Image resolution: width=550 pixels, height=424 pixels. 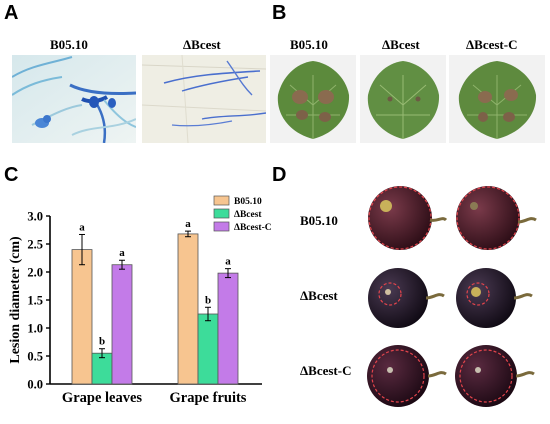 What do you see at coordinates (279, 13) in the screenshot?
I see `panel-b-letter: B` at bounding box center [279, 13].